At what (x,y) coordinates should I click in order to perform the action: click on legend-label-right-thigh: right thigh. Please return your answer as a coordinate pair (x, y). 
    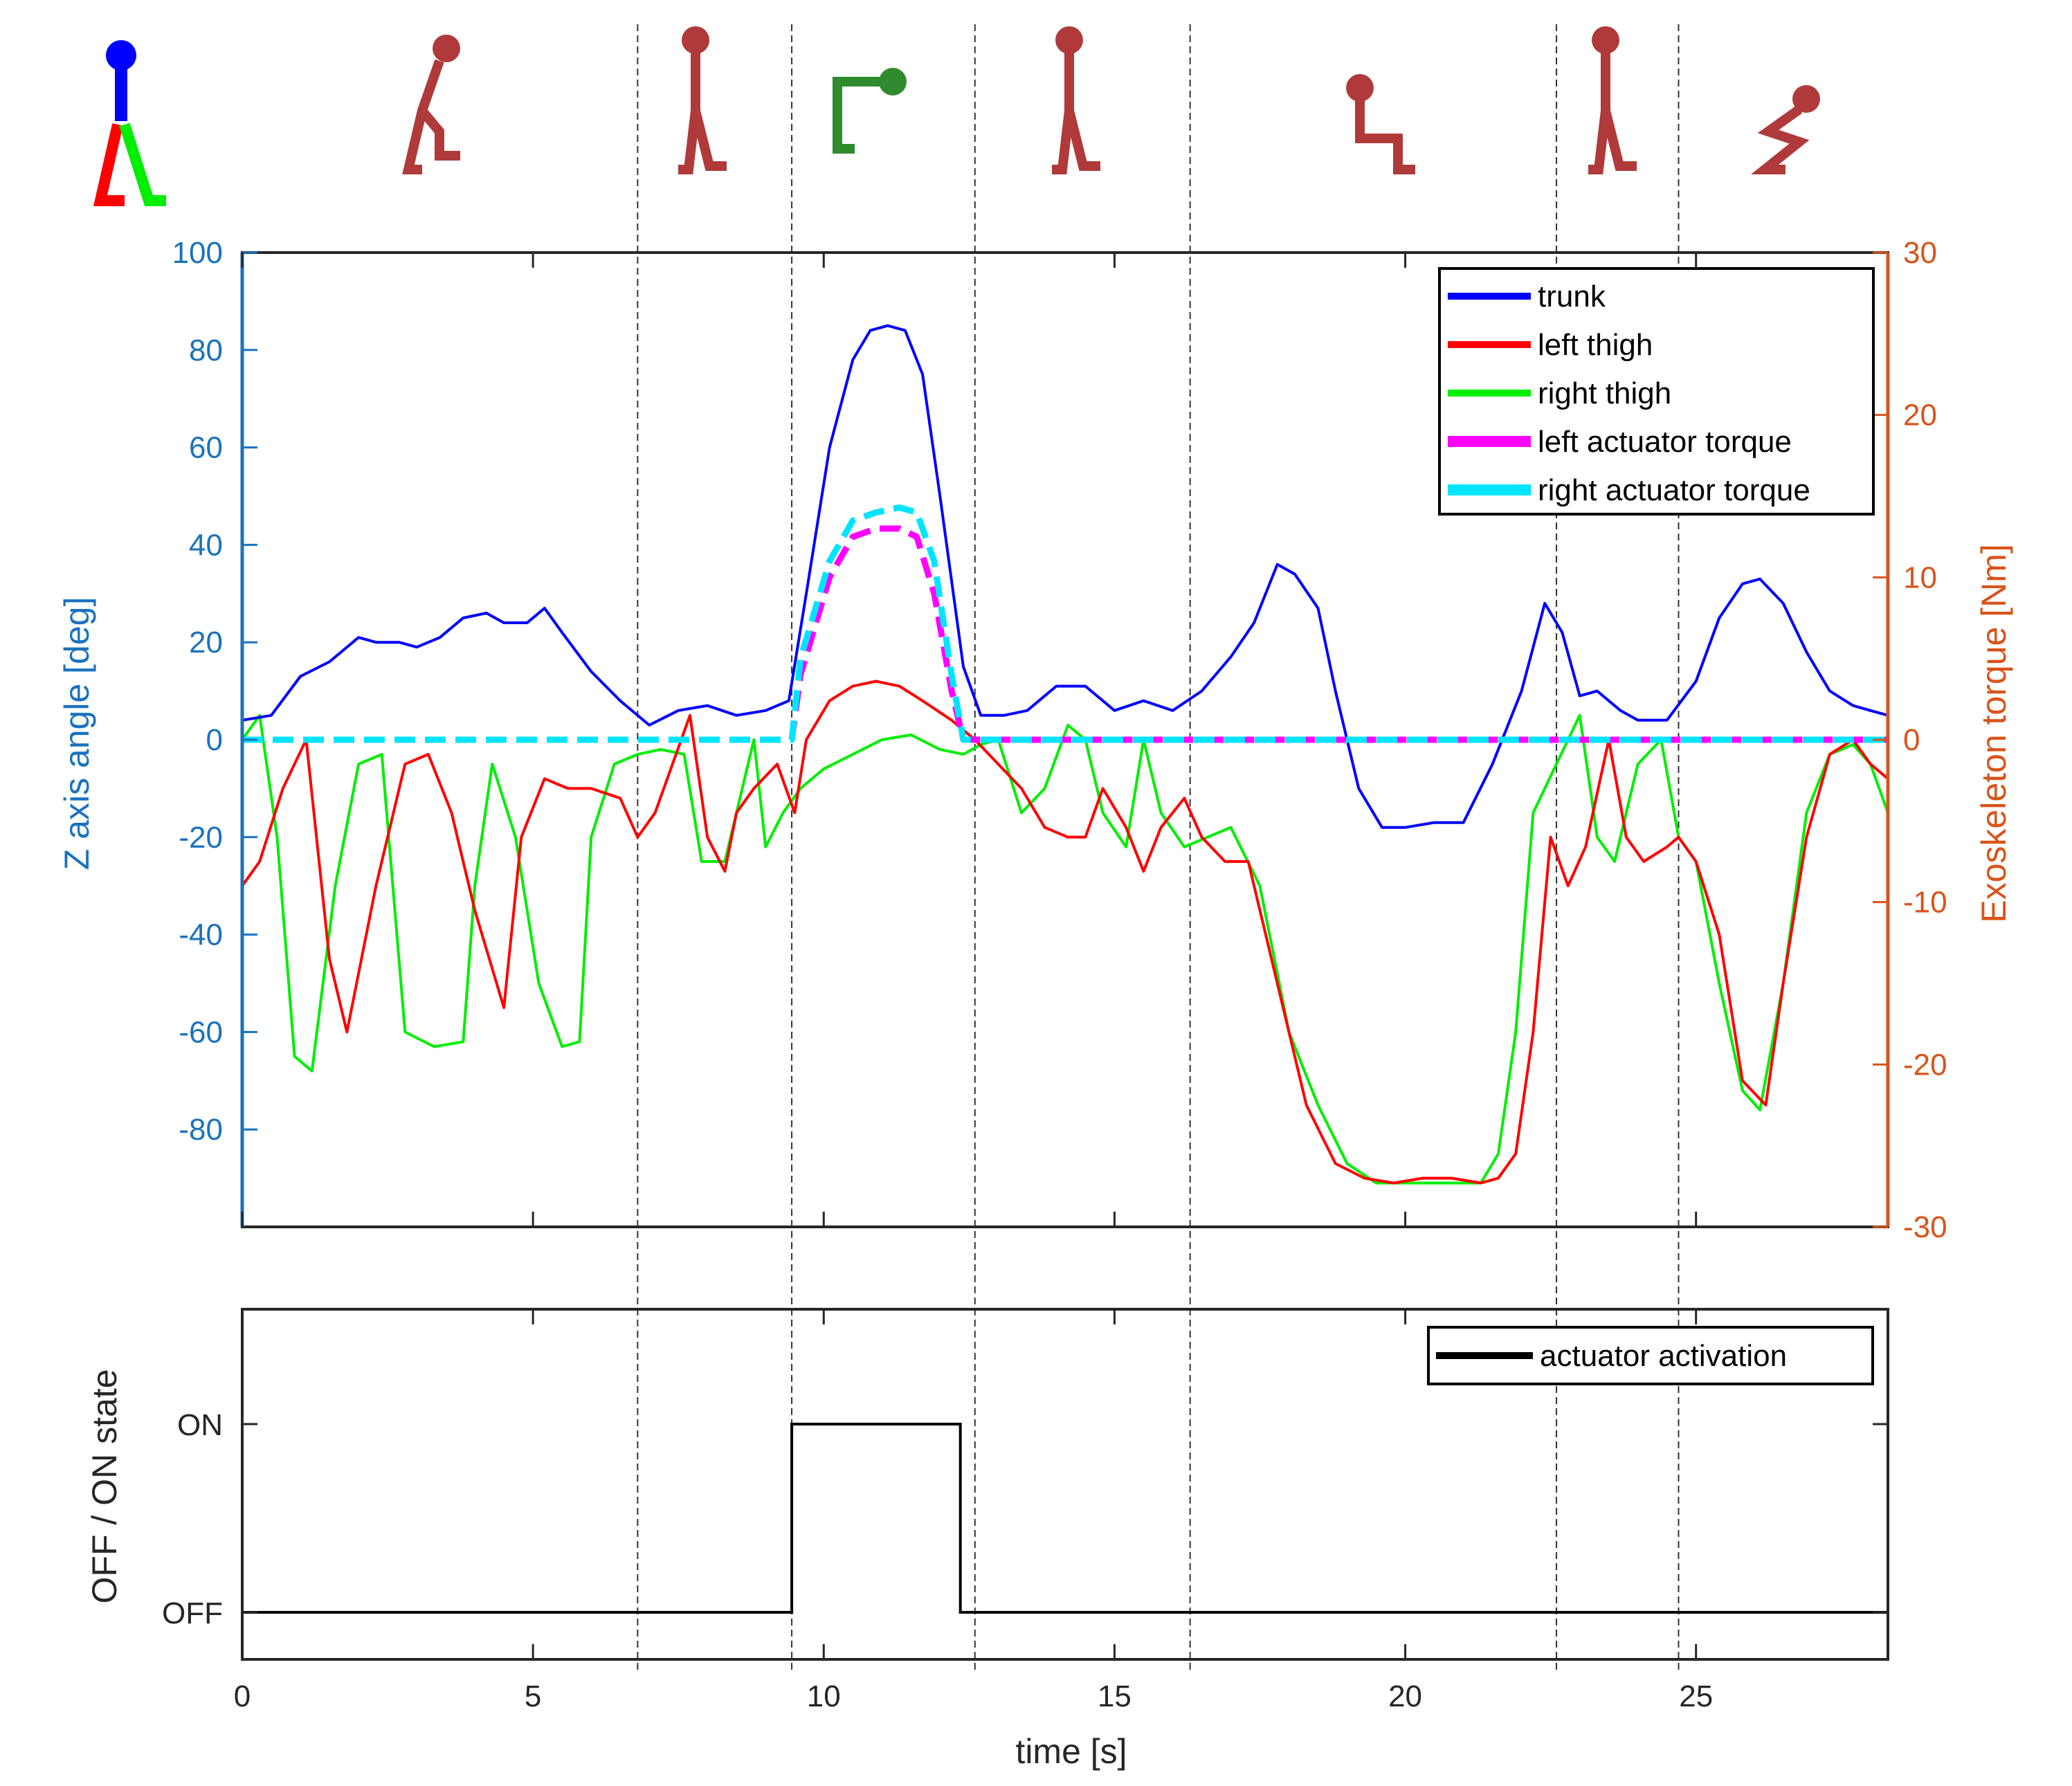
    Looking at the image, I should click on (1604, 393).